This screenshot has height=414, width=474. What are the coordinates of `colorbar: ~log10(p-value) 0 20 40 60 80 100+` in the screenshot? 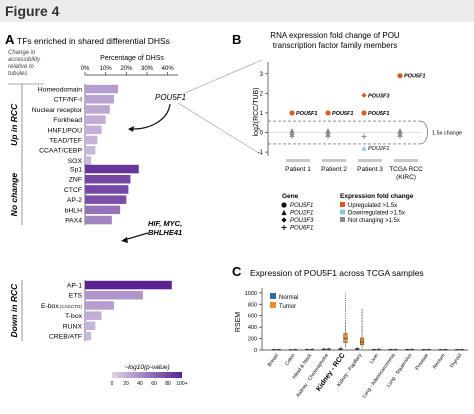 It's located at (149, 375).